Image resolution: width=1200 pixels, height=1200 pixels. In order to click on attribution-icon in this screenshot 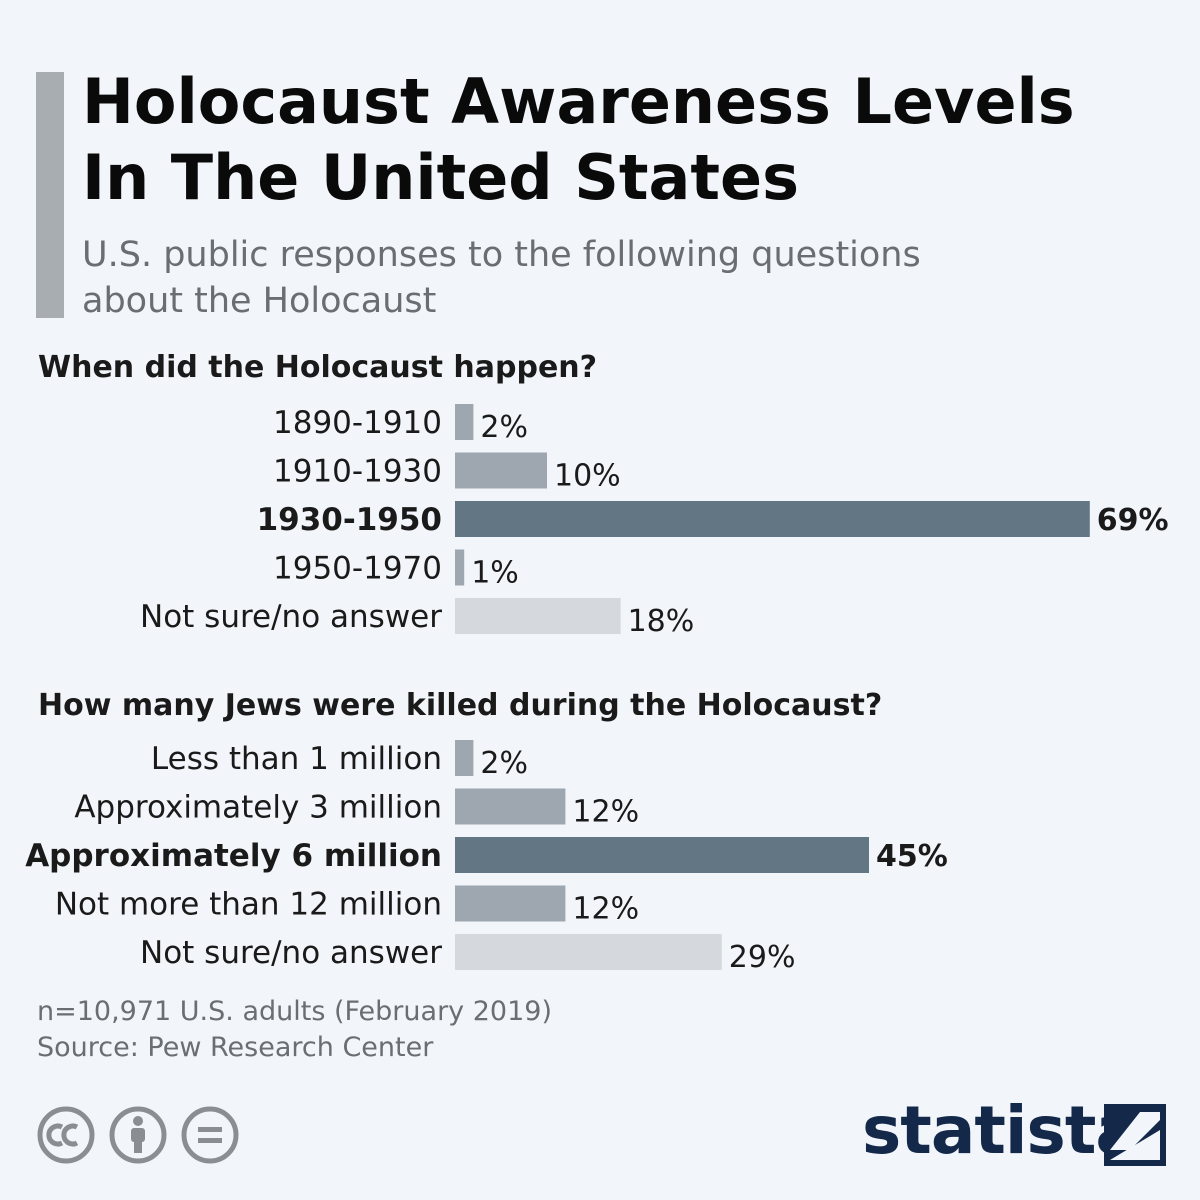, I will do `click(138, 1135)`.